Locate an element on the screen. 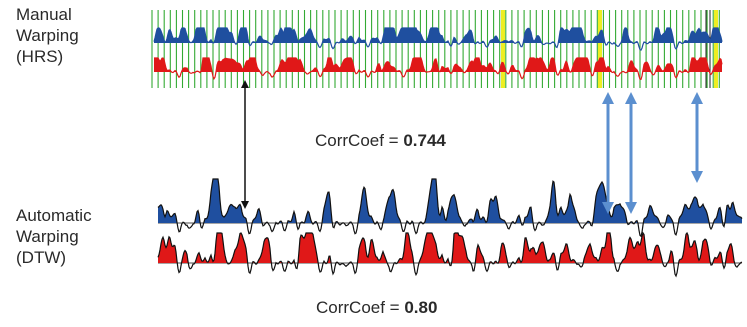  corrcoef-manual-label: CorrCoef = is located at coordinates (359, 140).